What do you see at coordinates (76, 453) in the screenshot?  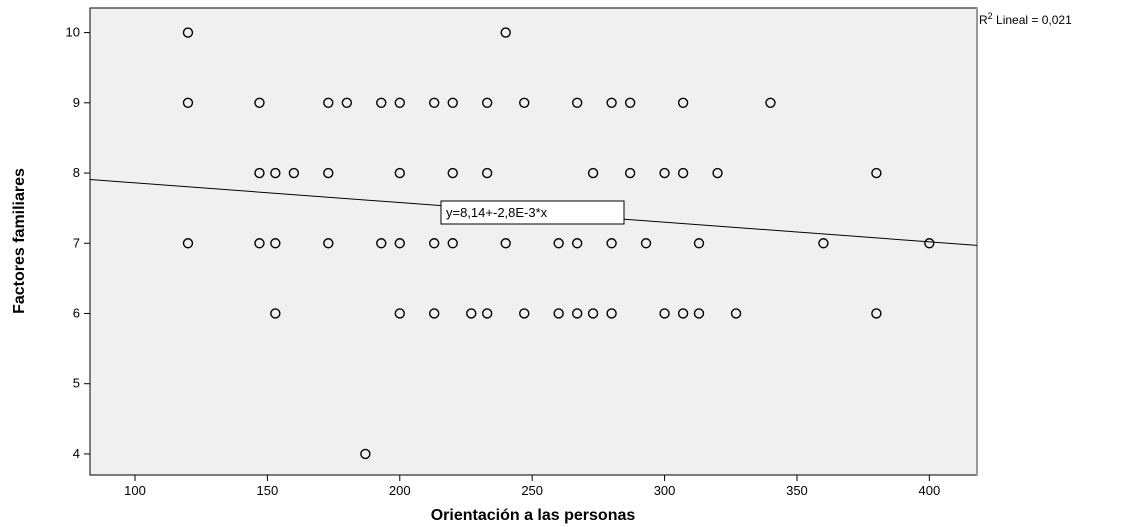 I see `y-tick-label: 4` at bounding box center [76, 453].